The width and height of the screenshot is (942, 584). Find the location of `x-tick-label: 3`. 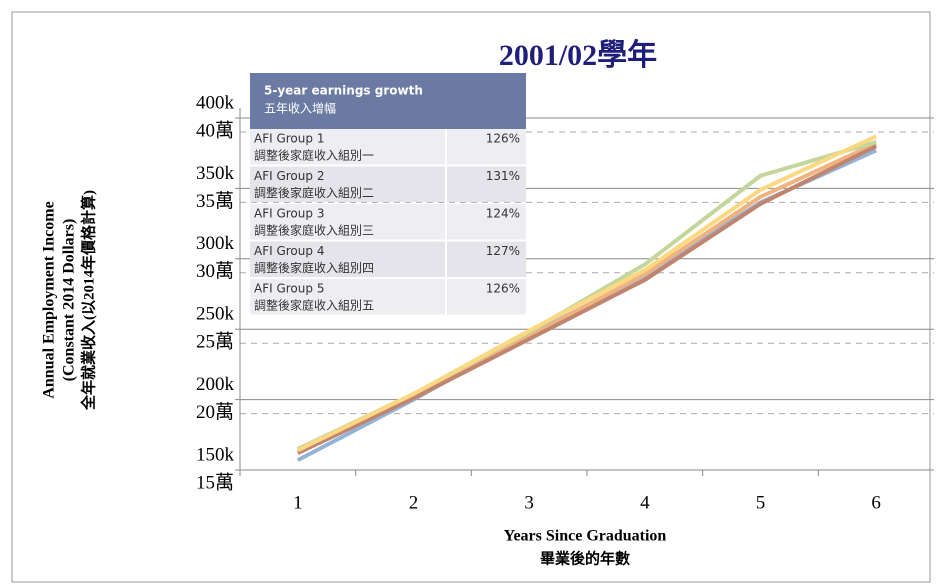

x-tick-label: 3 is located at coordinates (529, 502).